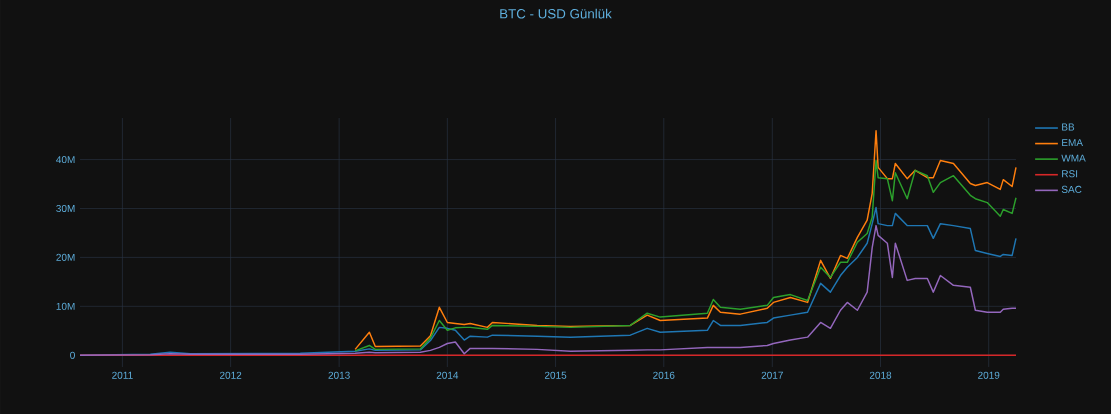 The width and height of the screenshot is (1111, 414). Describe the element at coordinates (772, 375) in the screenshot. I see `x-tick-label: 2017` at that location.